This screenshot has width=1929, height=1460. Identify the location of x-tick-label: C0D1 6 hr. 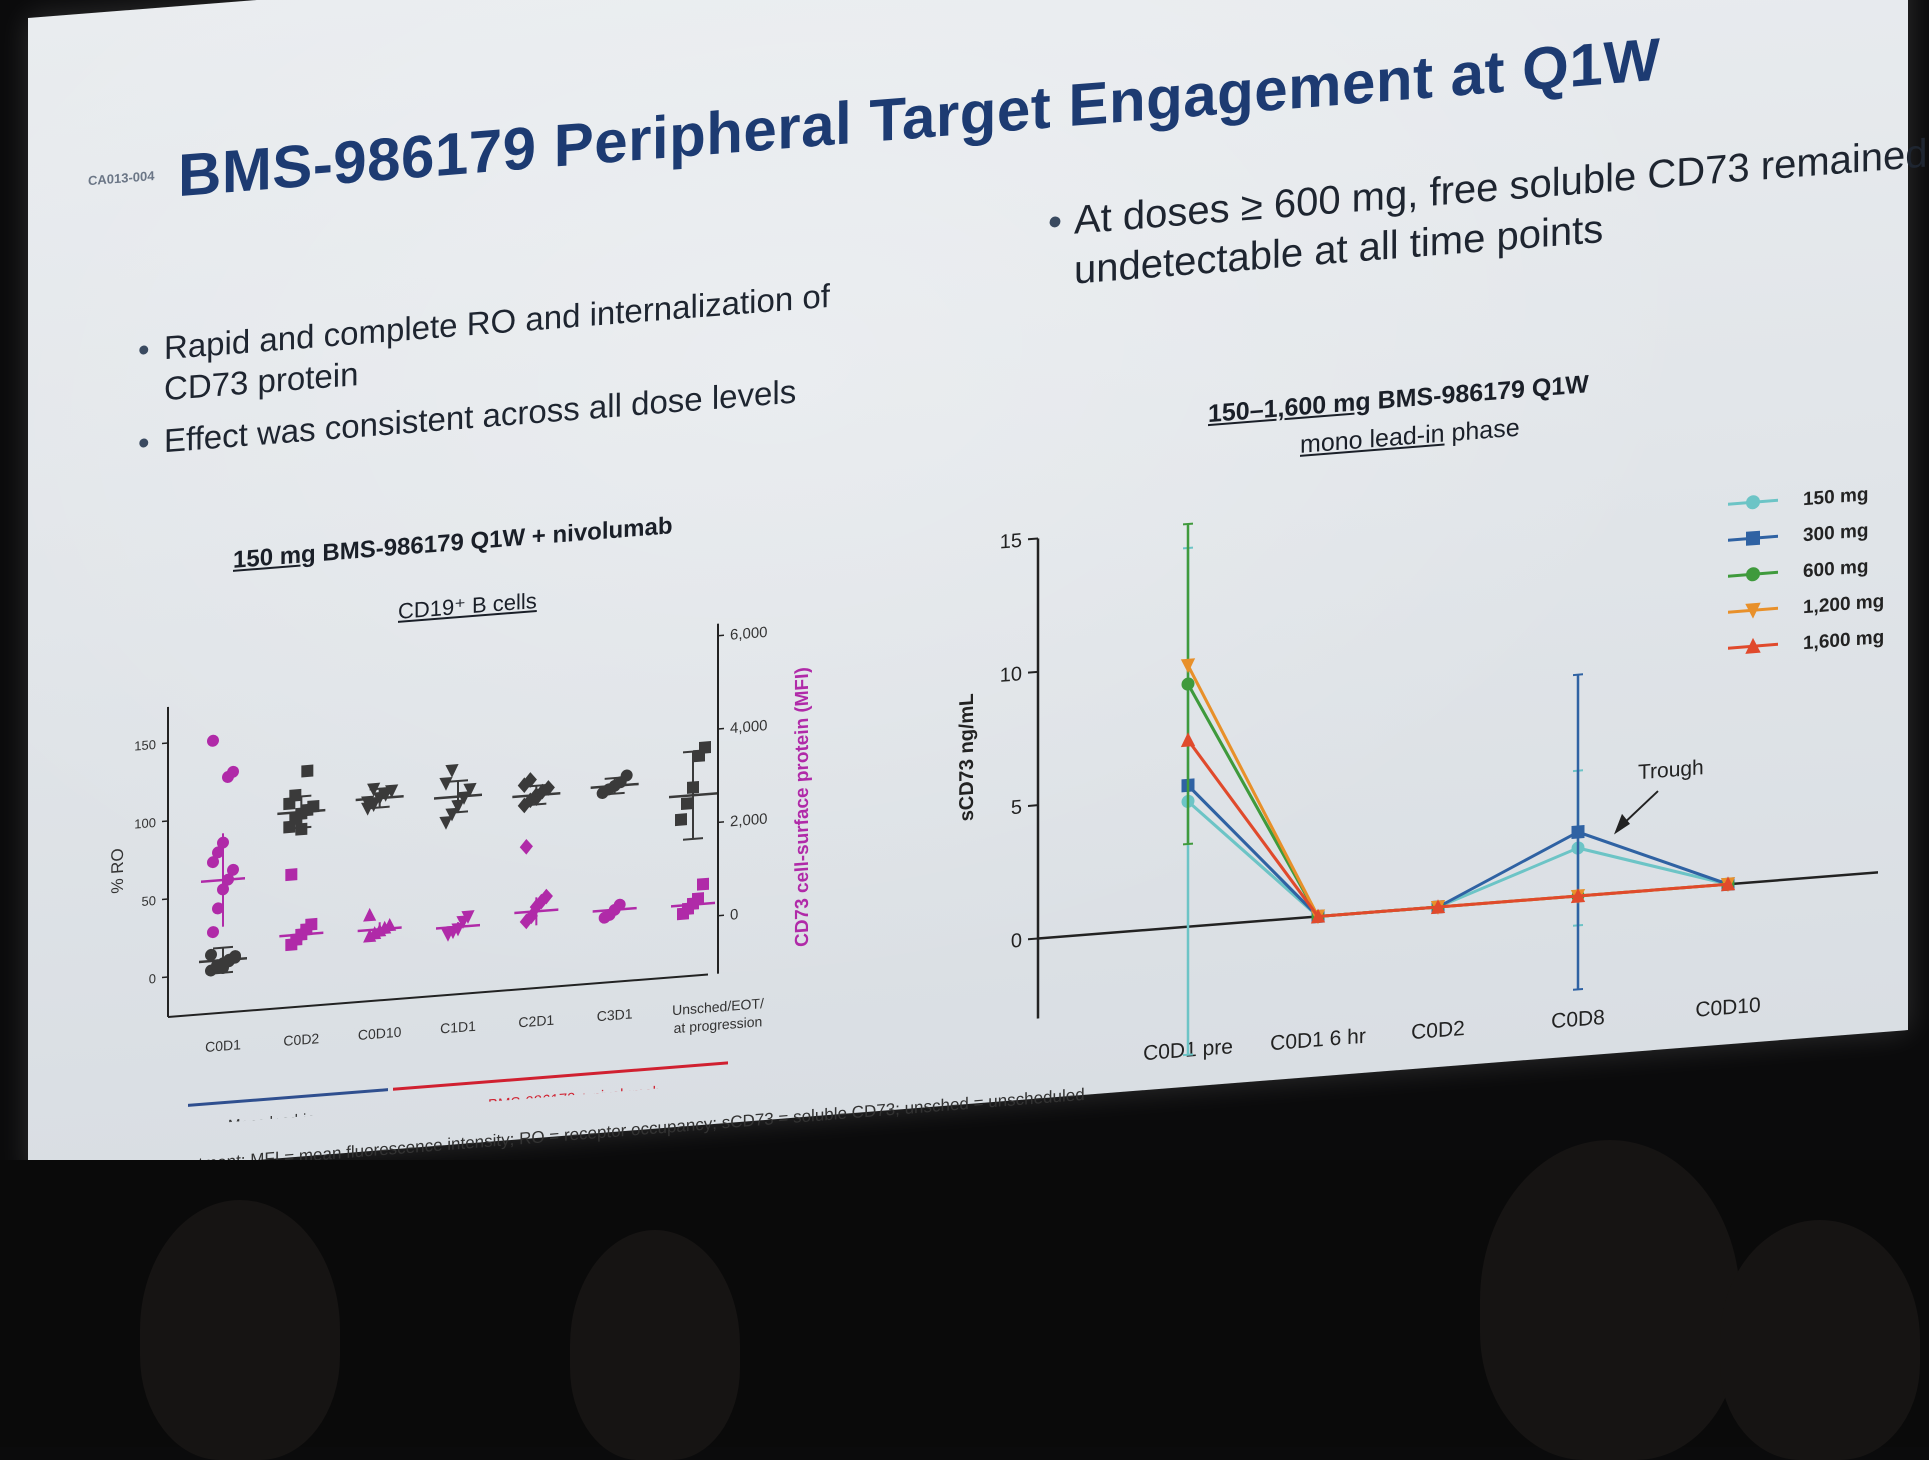
(1318, 1040).